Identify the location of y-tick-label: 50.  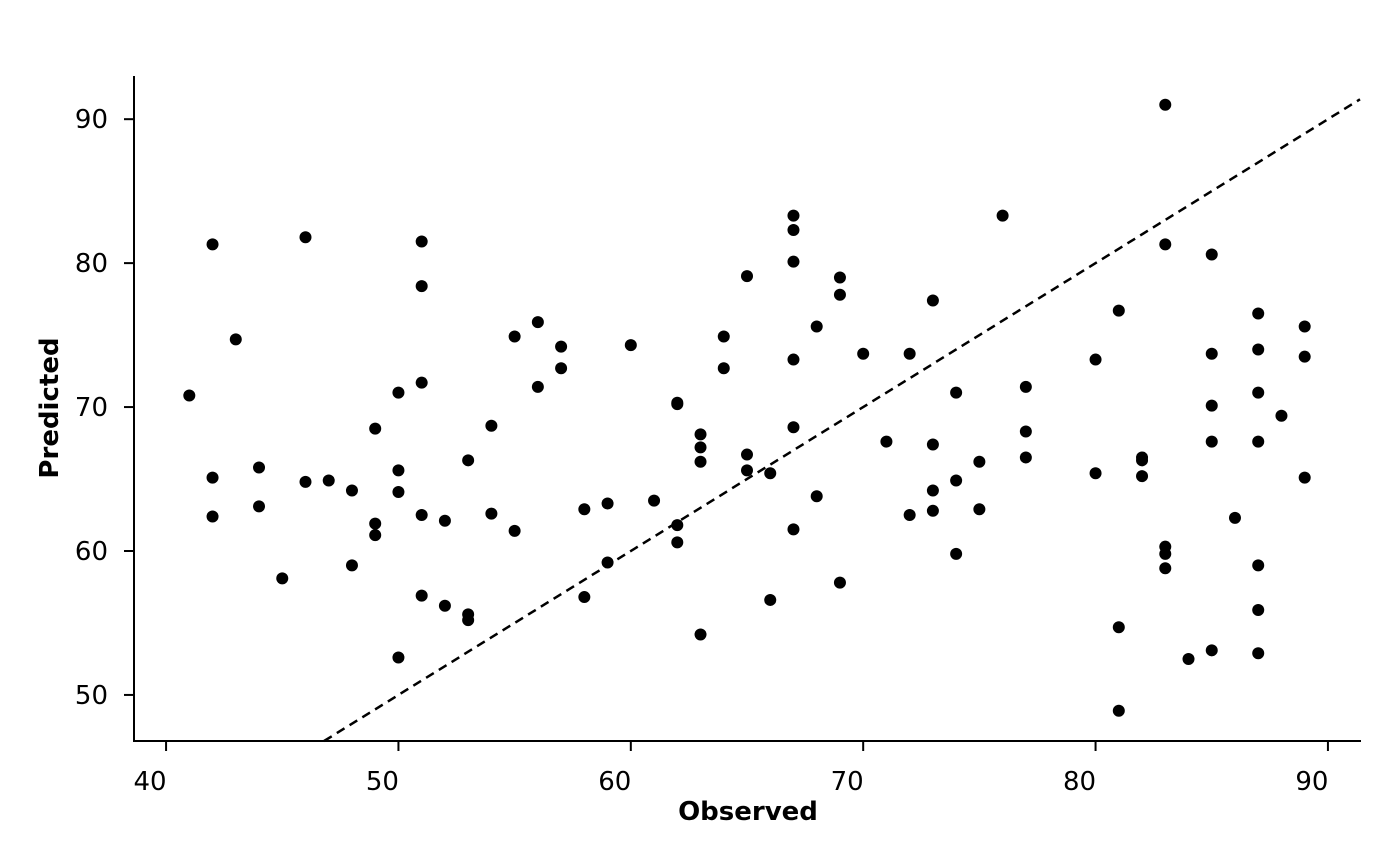
(91, 696).